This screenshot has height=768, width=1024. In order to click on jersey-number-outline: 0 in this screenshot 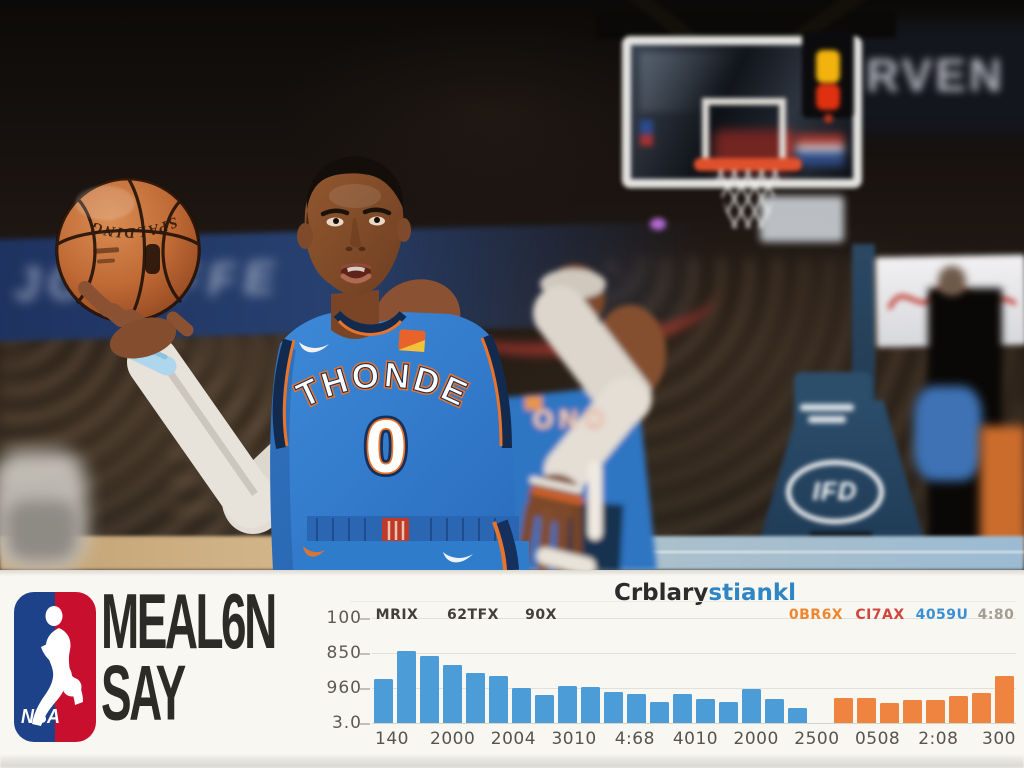, I will do `click(385, 446)`.